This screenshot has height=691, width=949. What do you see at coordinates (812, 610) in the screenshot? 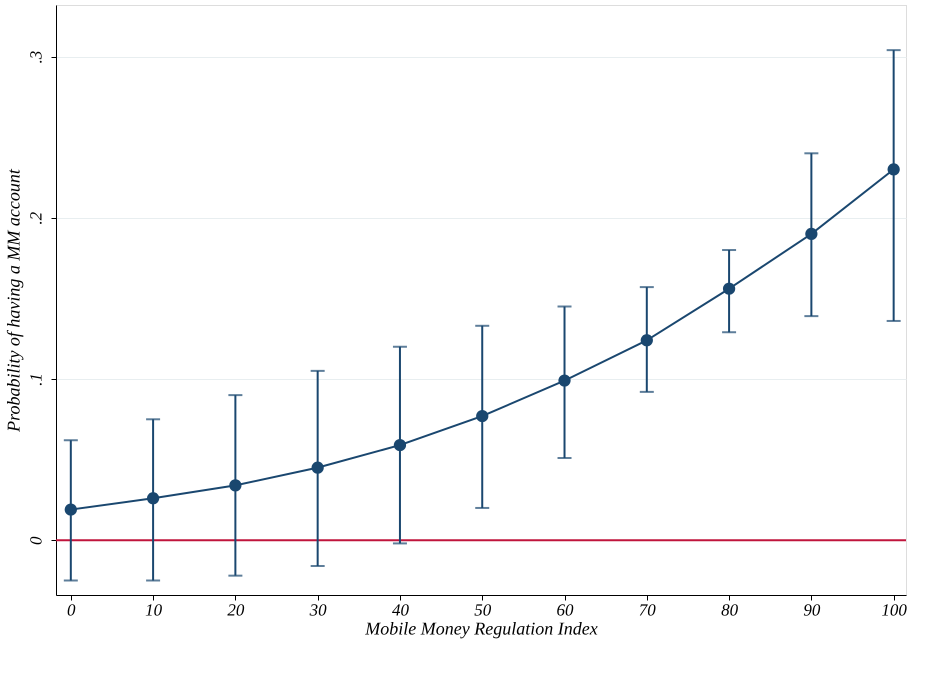
I see `x-tick-label: 90` at bounding box center [812, 610].